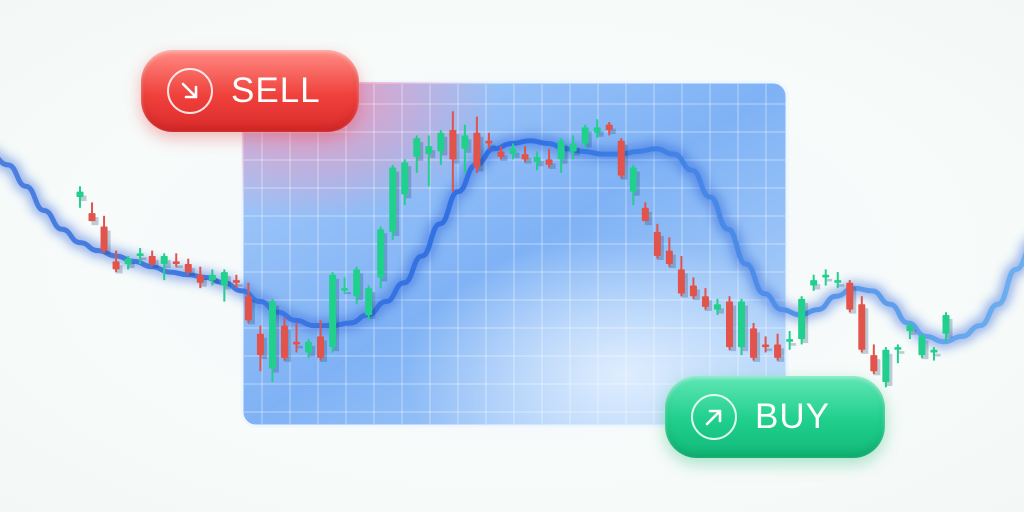  I want to click on buy-button: BUY, so click(775, 417).